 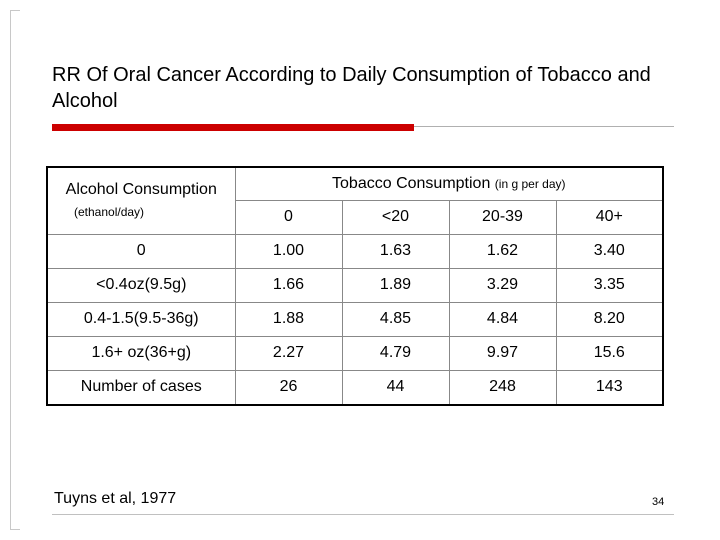 What do you see at coordinates (288, 217) in the screenshot?
I see `tobacco-level: 0` at bounding box center [288, 217].